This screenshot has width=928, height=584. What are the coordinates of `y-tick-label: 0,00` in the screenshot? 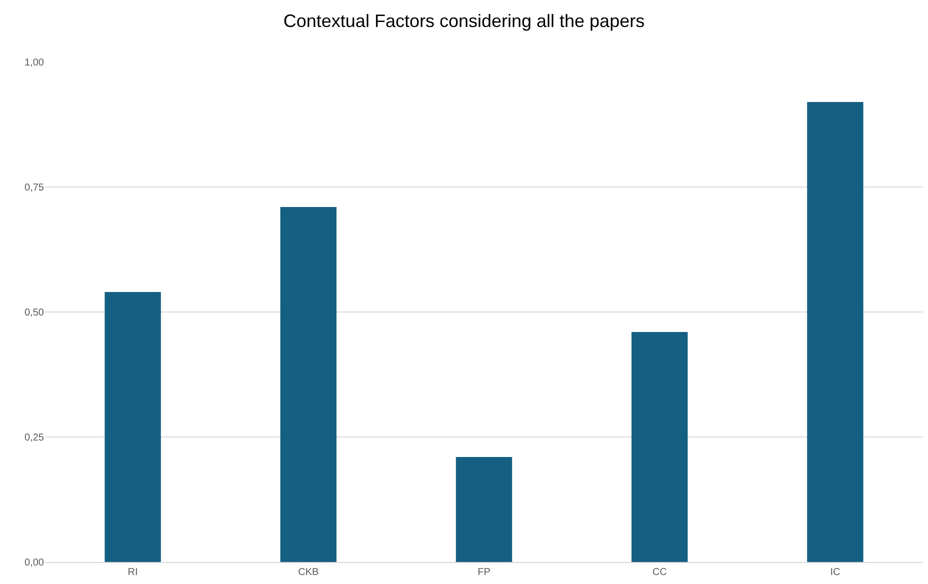 It's located at (34, 563).